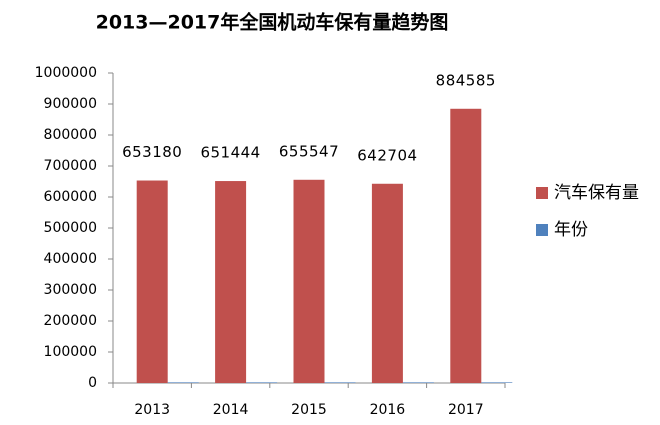 Image resolution: width=660 pixels, height=425 pixels. What do you see at coordinates (309, 410) in the screenshot?
I see `x-tick-label: 2015` at bounding box center [309, 410].